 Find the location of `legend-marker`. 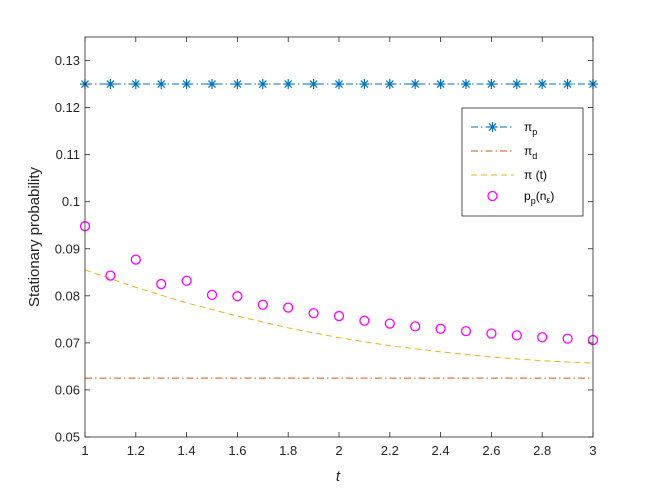

legend-marker is located at coordinates (492, 196).